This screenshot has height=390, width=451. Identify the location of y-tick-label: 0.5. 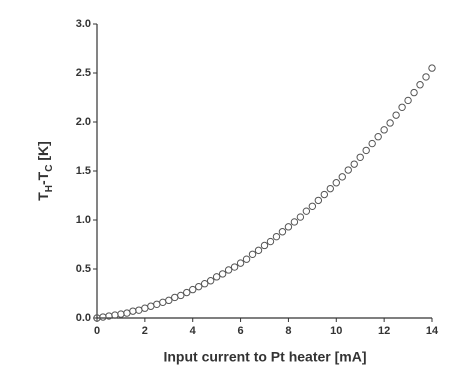
(83, 269).